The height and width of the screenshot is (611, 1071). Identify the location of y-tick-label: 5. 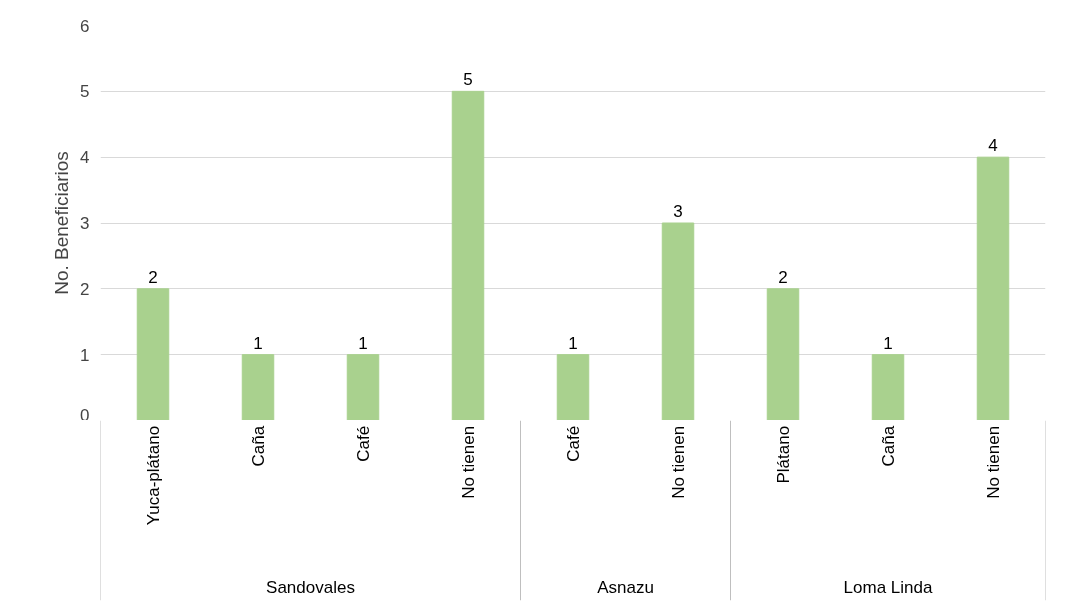
(85, 92).